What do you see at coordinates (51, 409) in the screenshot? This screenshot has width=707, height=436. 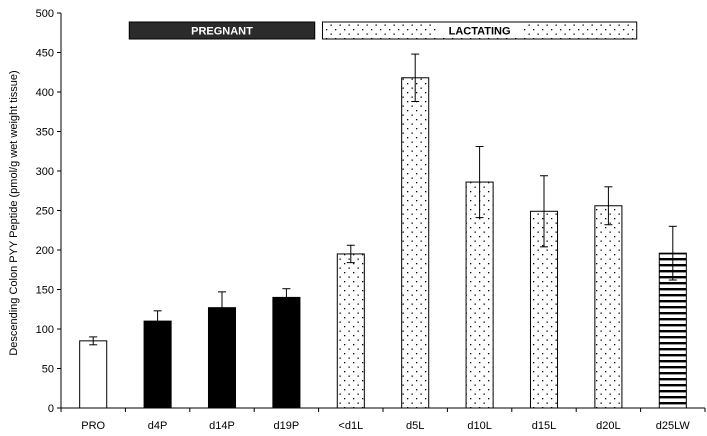 I see `y-tick-label: 0` at bounding box center [51, 409].